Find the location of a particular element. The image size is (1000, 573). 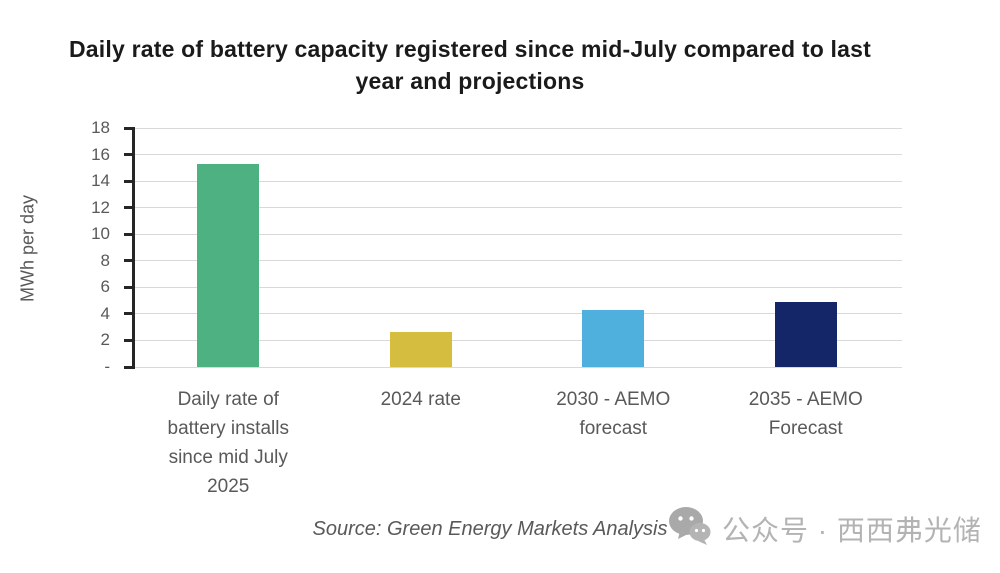

y-tick-label: 6 is located at coordinates (105, 287).